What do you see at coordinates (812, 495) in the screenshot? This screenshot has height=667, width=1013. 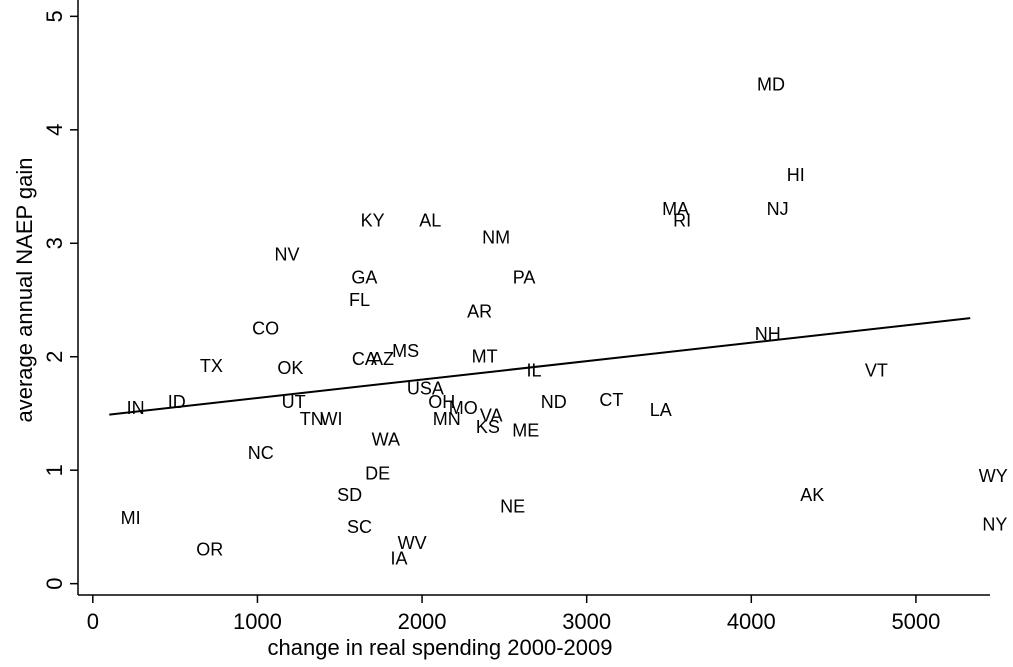 I see `point-label-ak: AK` at bounding box center [812, 495].